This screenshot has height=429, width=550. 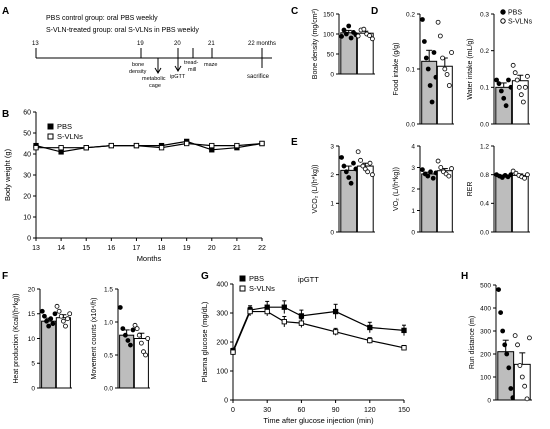 I want to click on y-axis-label: Water intake (mL/g), so click(x=470, y=68).